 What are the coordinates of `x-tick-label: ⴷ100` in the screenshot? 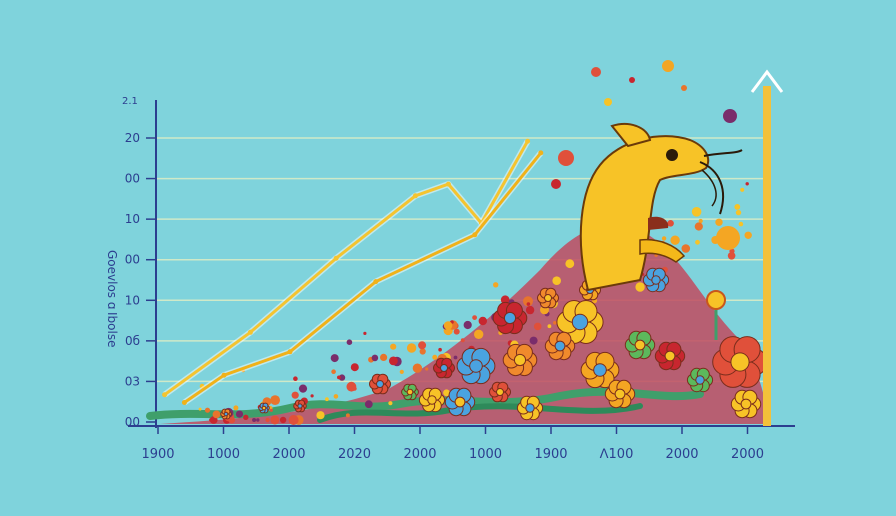 It's located at (617, 454).